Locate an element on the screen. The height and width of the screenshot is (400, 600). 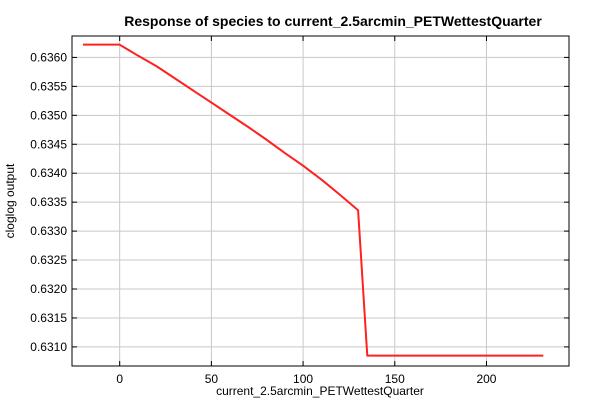
x-tick-label: 0 is located at coordinates (119, 379).